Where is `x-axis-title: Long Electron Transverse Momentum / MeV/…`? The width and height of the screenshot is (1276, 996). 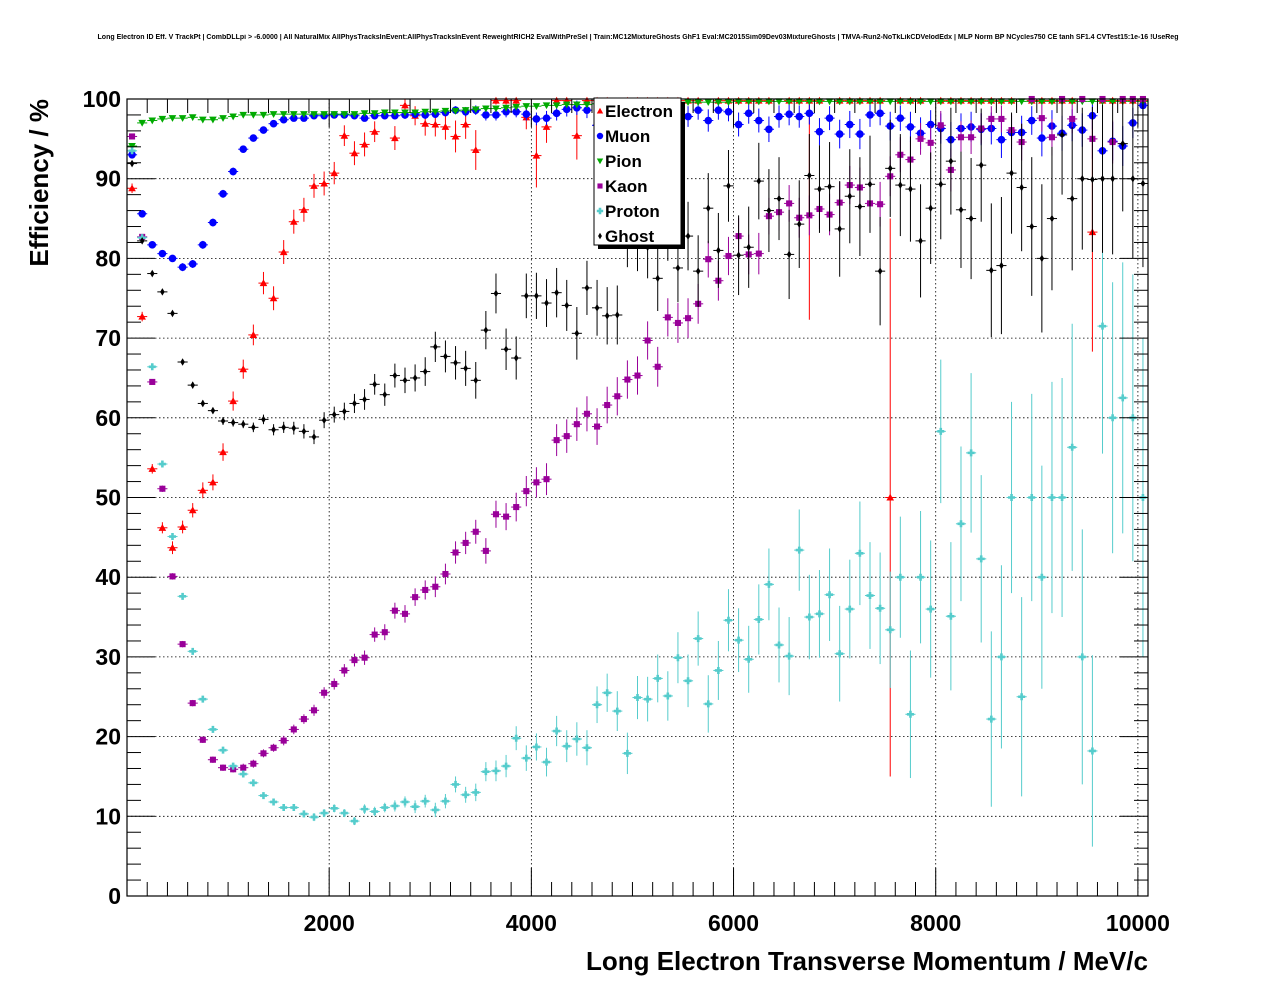
x-axis-title: Long Electron Transverse Momentum / MeV/… is located at coordinates (867, 961).